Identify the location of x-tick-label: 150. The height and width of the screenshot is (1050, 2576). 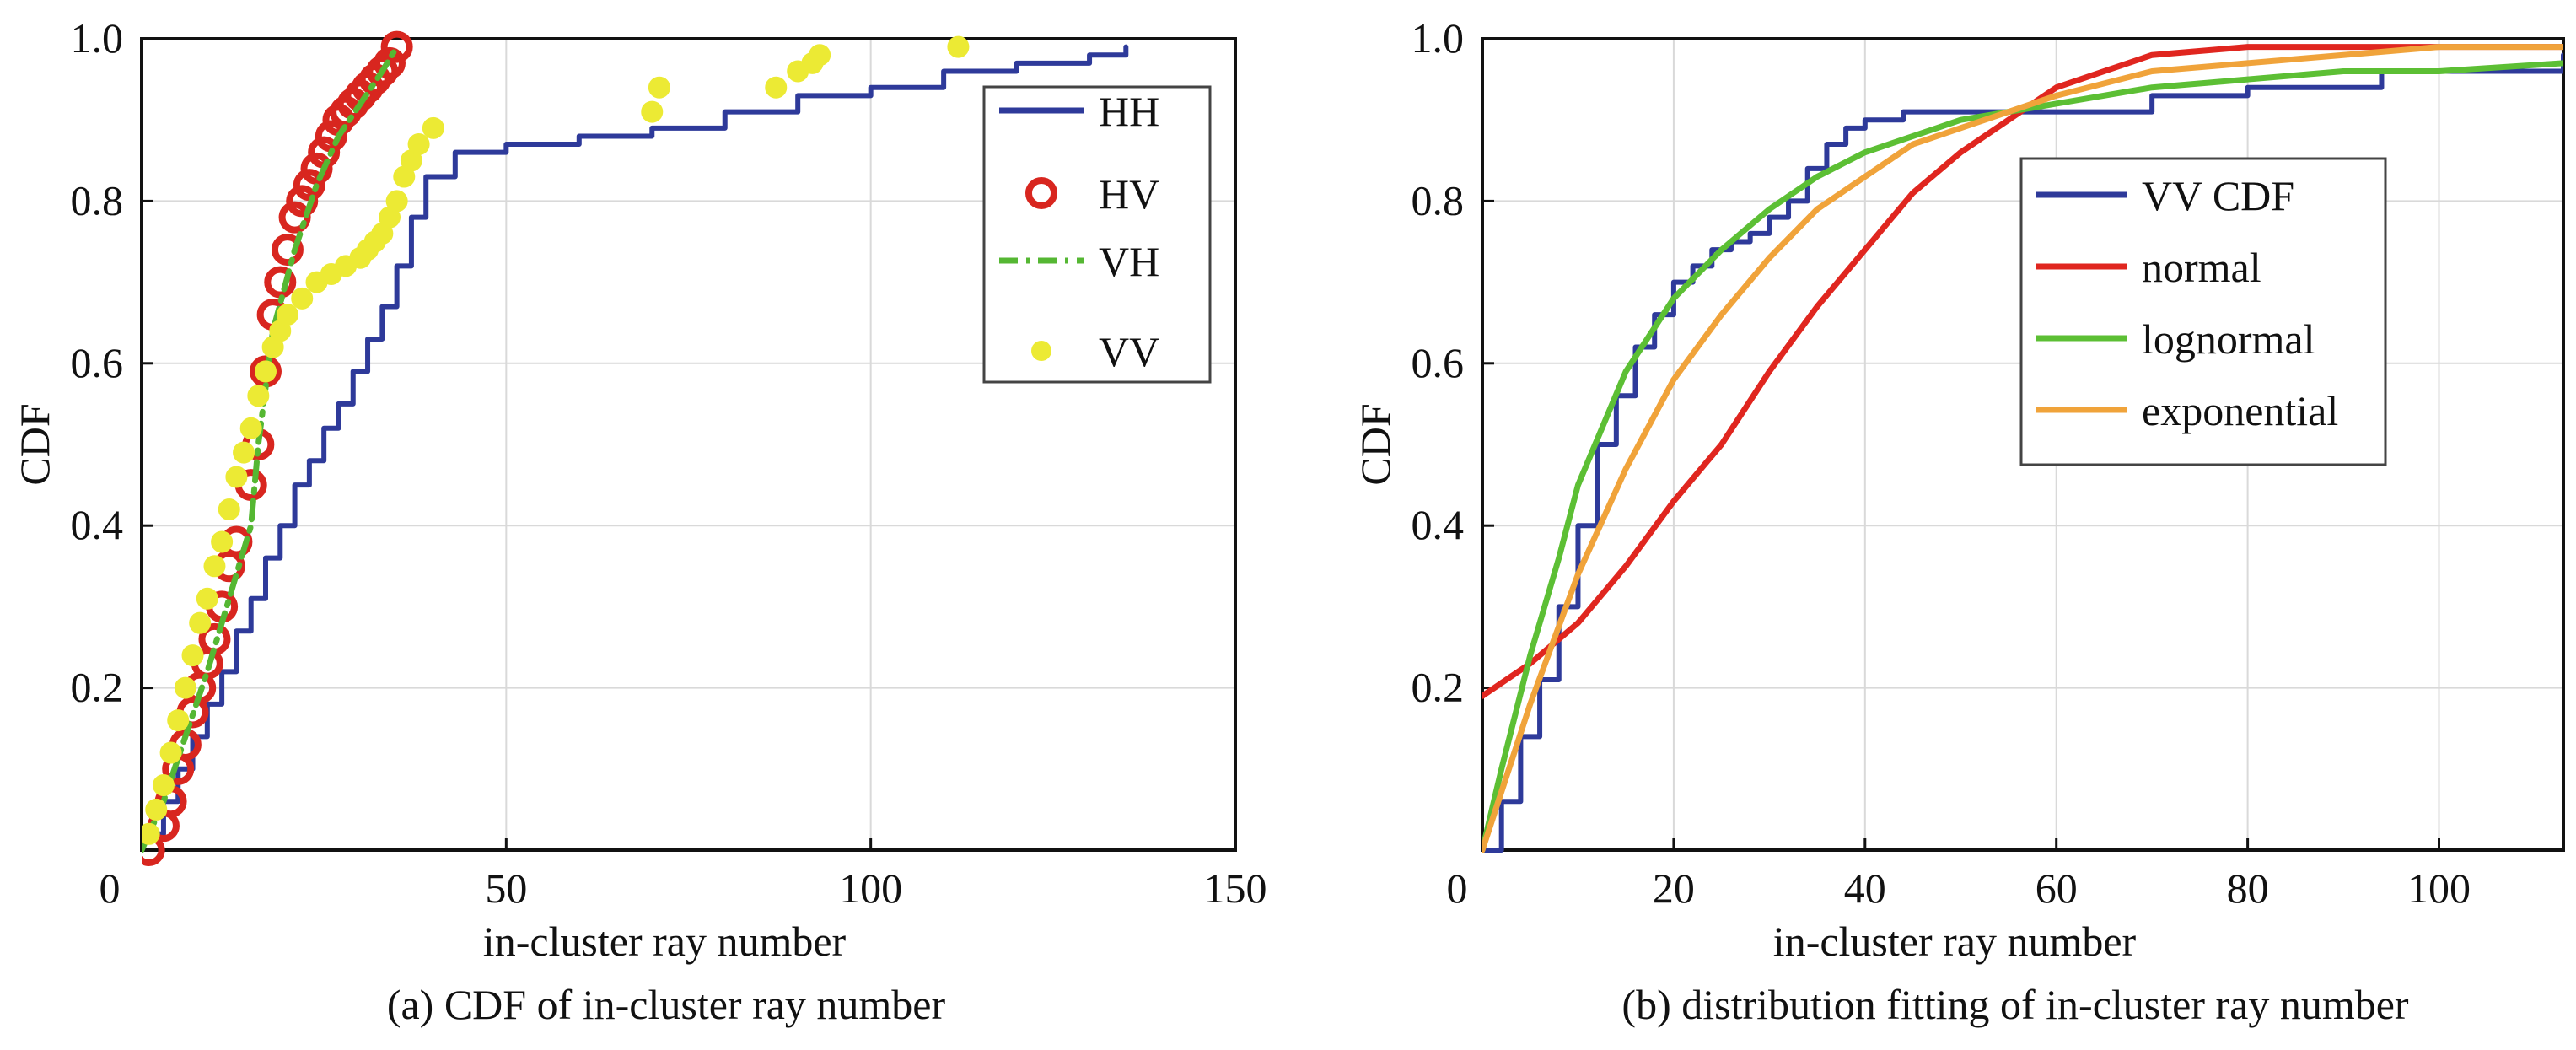
(1235, 888).